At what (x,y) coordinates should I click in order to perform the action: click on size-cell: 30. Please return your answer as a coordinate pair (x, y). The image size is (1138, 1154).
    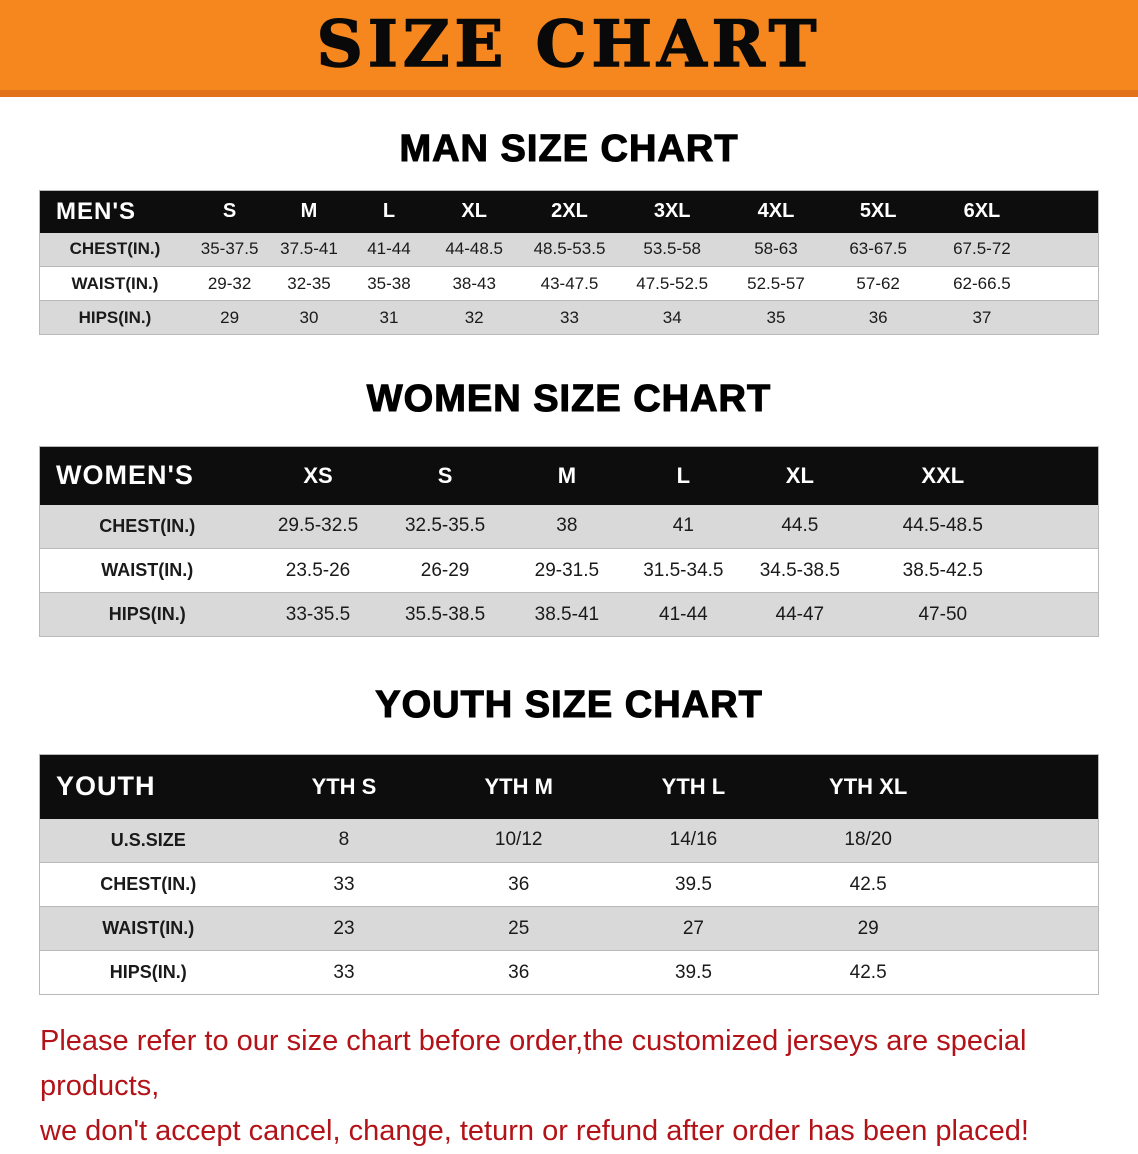
    Looking at the image, I should click on (309, 317).